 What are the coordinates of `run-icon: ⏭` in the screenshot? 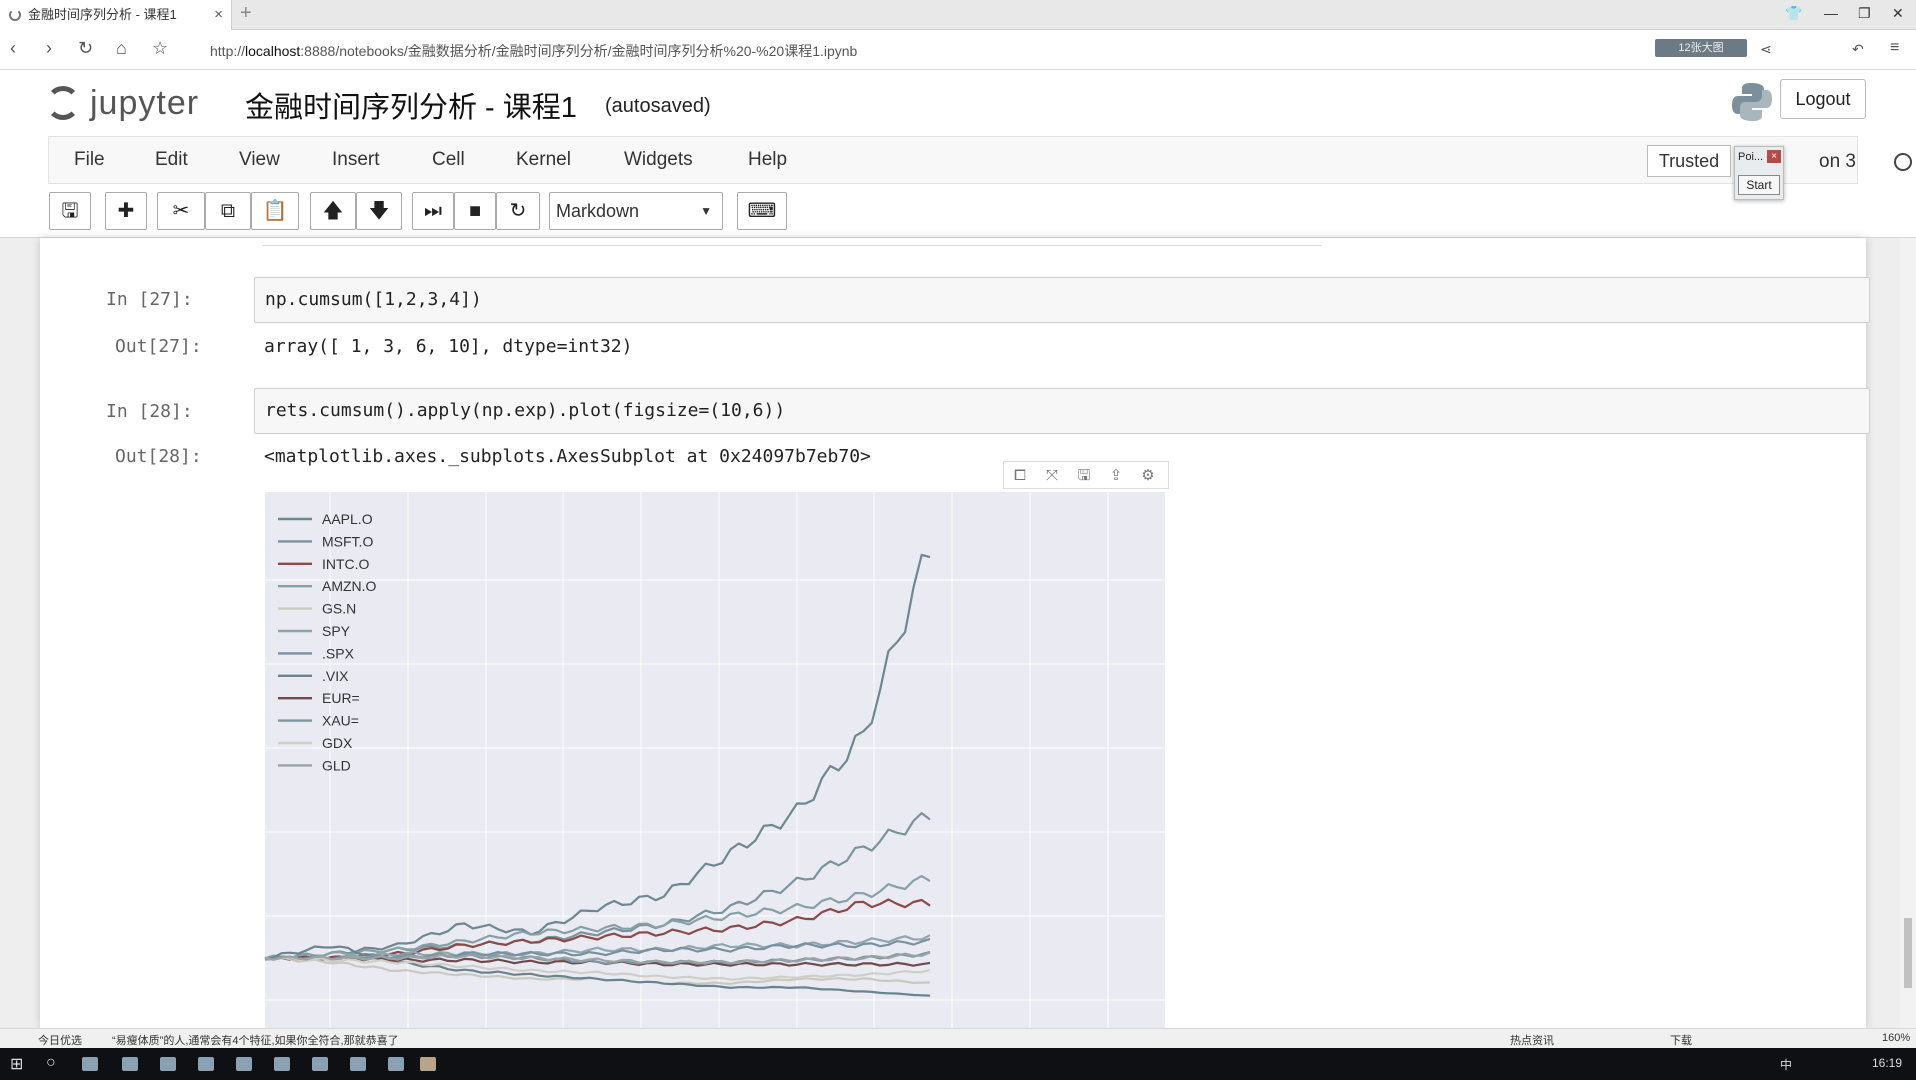 It's located at (433, 211).